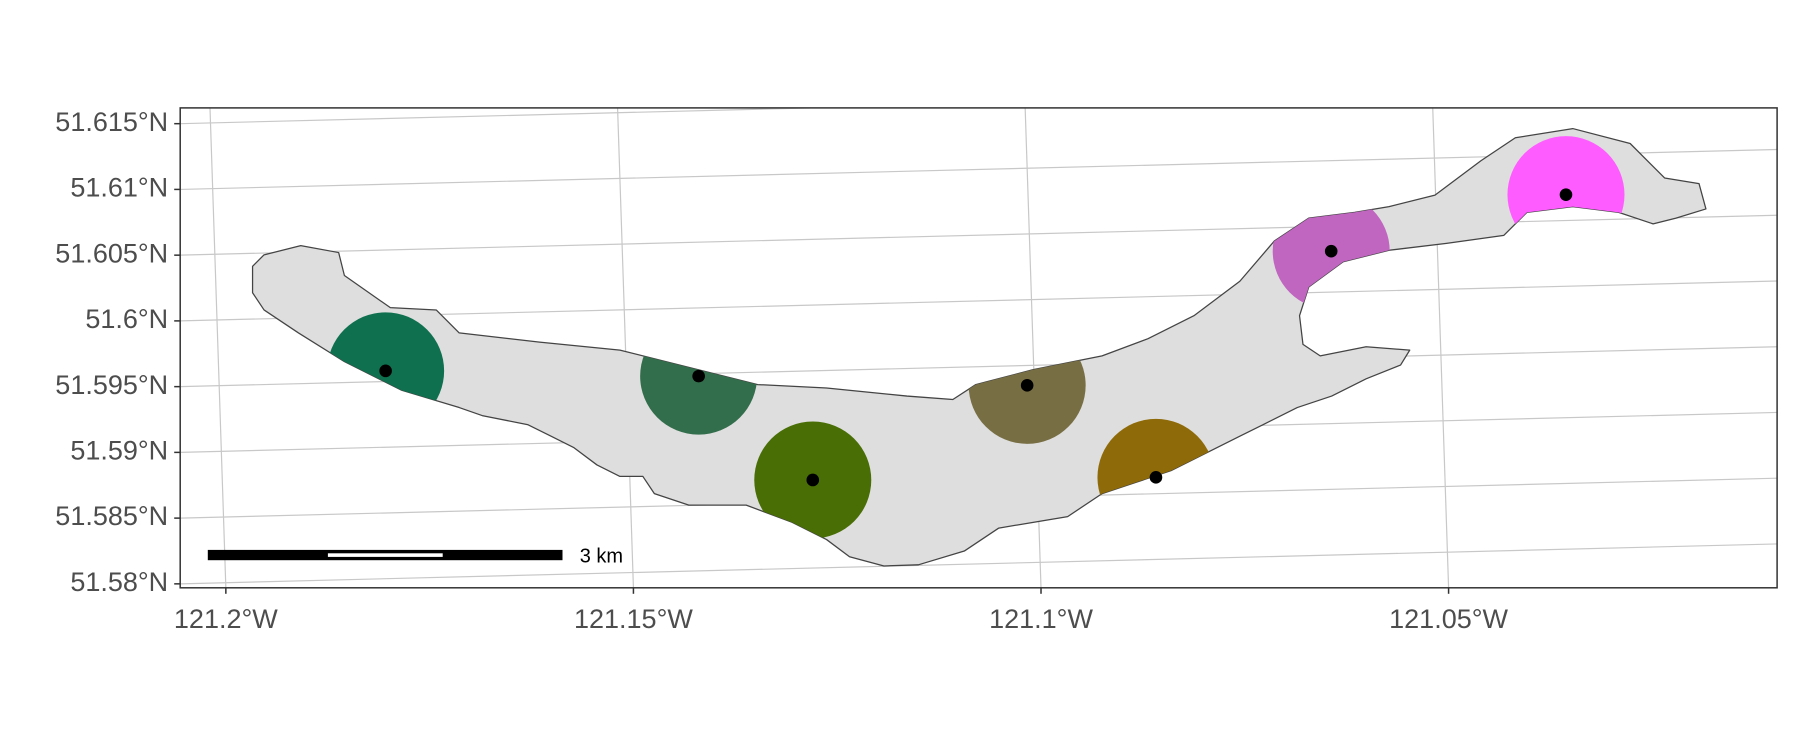 The width and height of the screenshot is (1800, 750). What do you see at coordinates (1041, 619) in the screenshot?
I see `x-tick-label: 121.1°W` at bounding box center [1041, 619].